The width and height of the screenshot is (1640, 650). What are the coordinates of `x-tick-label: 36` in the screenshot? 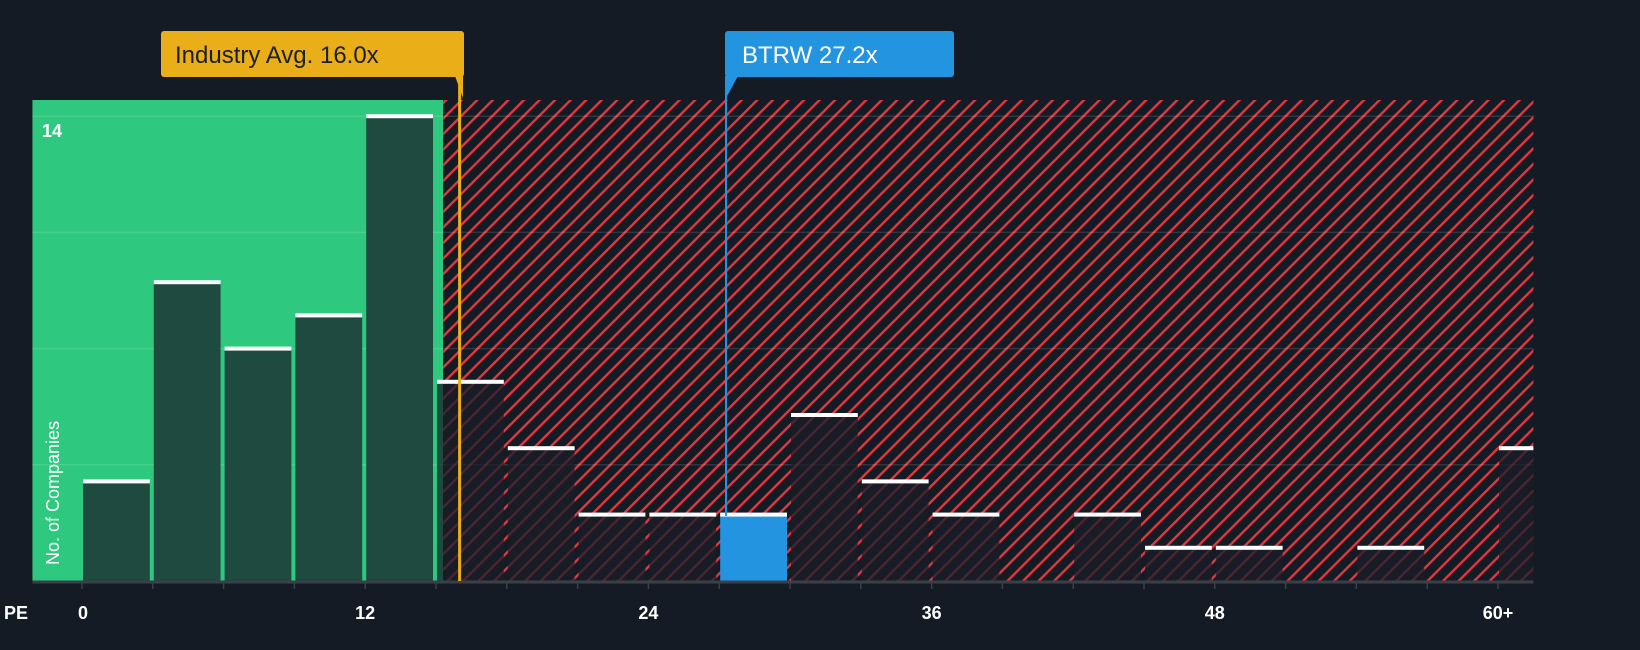 It's located at (932, 613).